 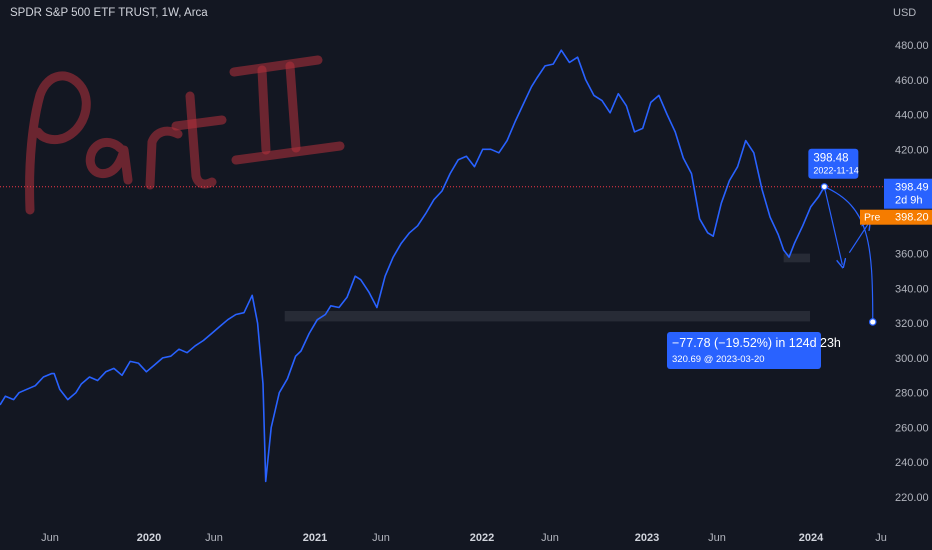 I want to click on anchor-point, so click(x=824, y=187).